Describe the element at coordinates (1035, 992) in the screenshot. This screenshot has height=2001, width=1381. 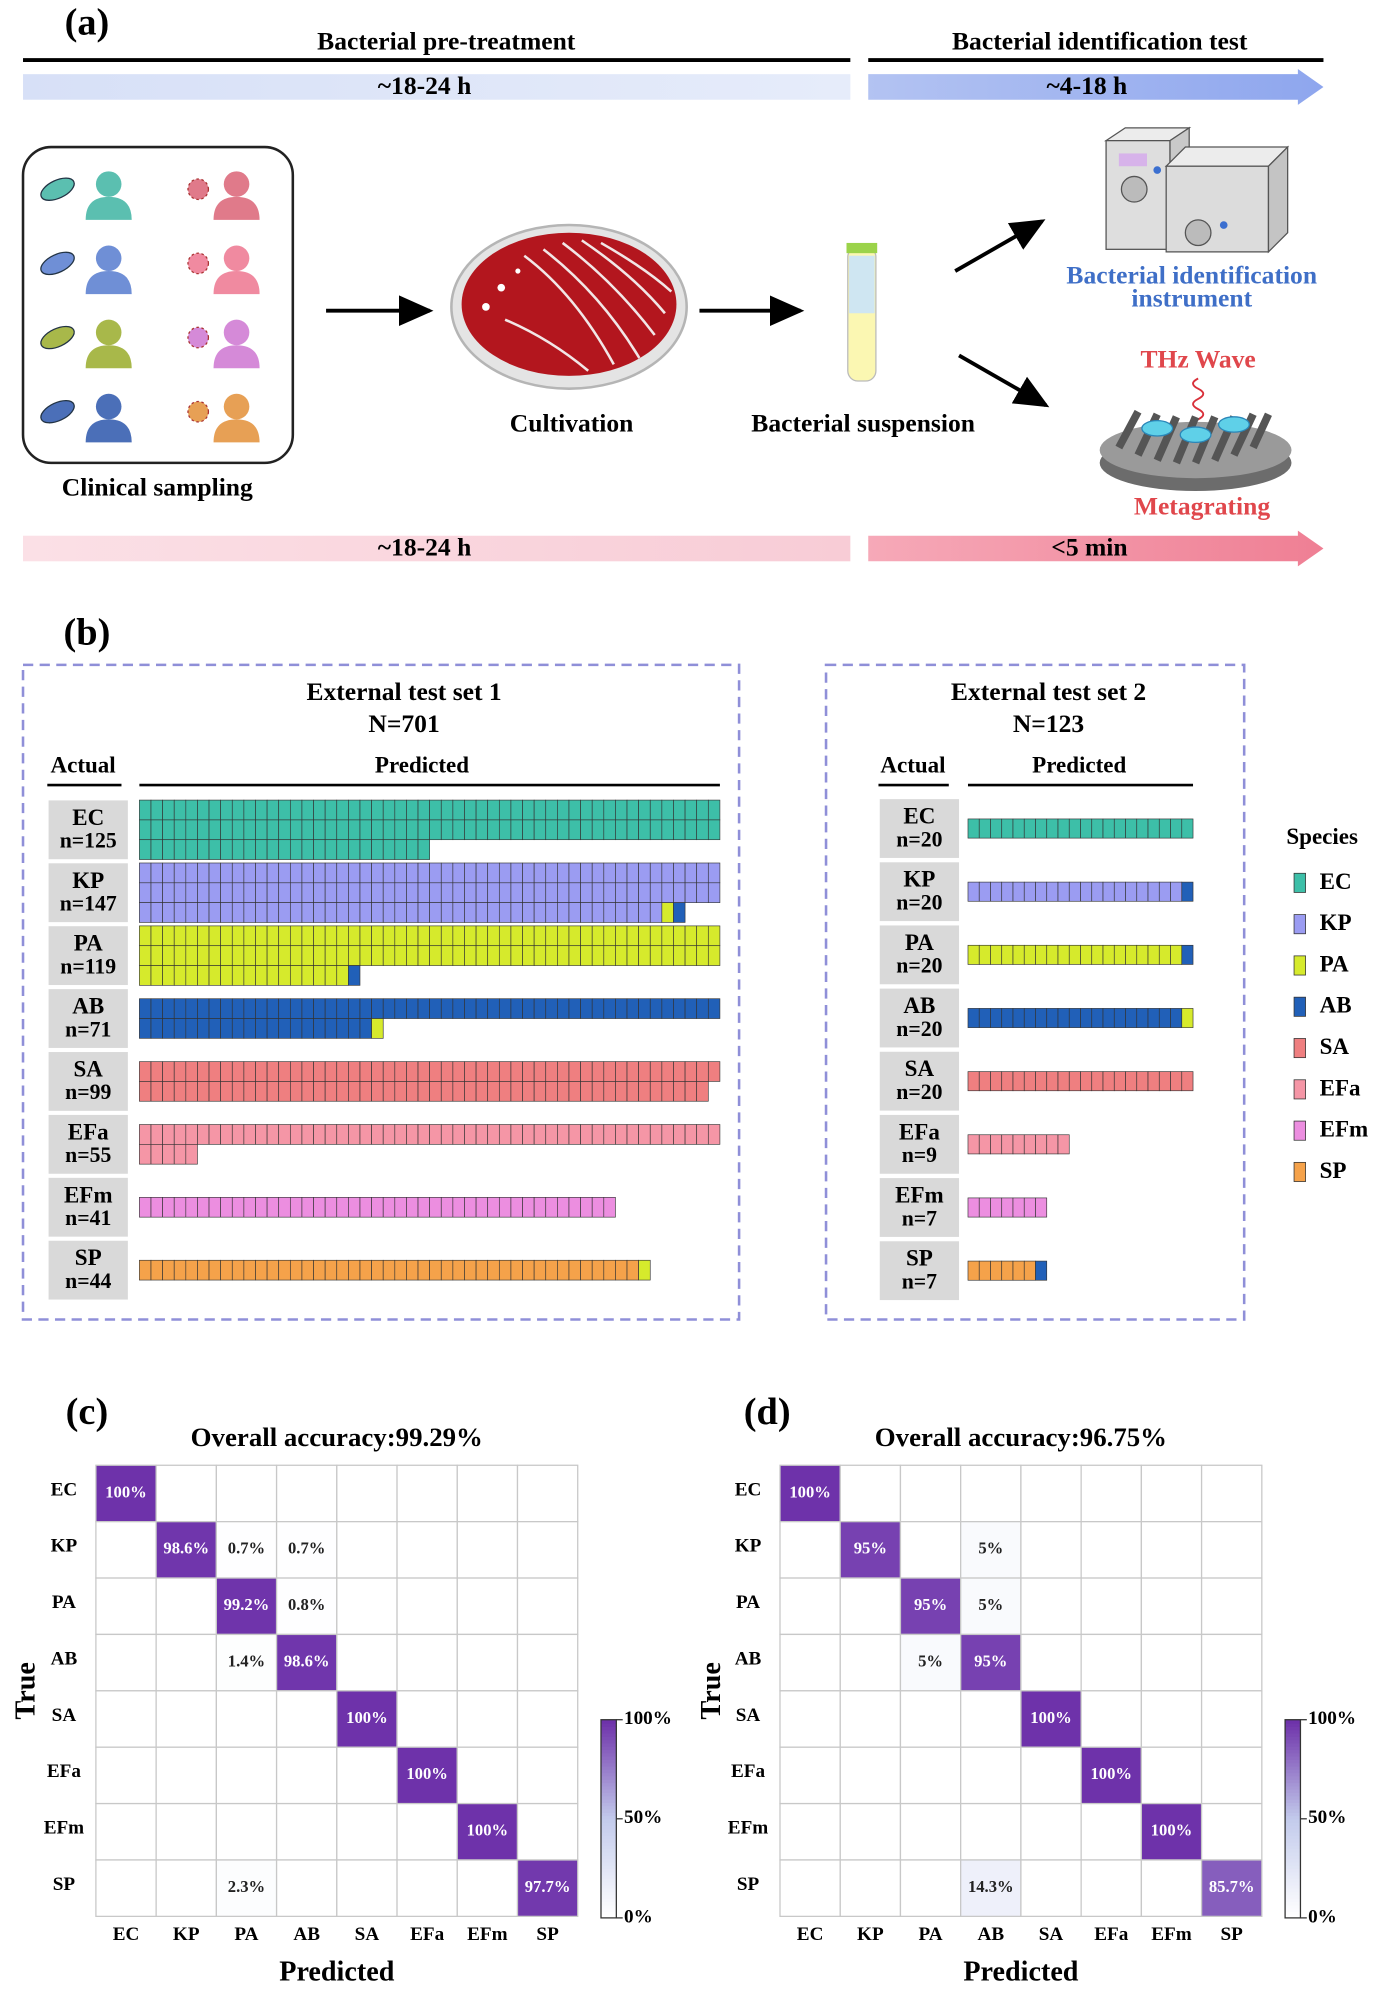
I see `test-set-box` at that location.